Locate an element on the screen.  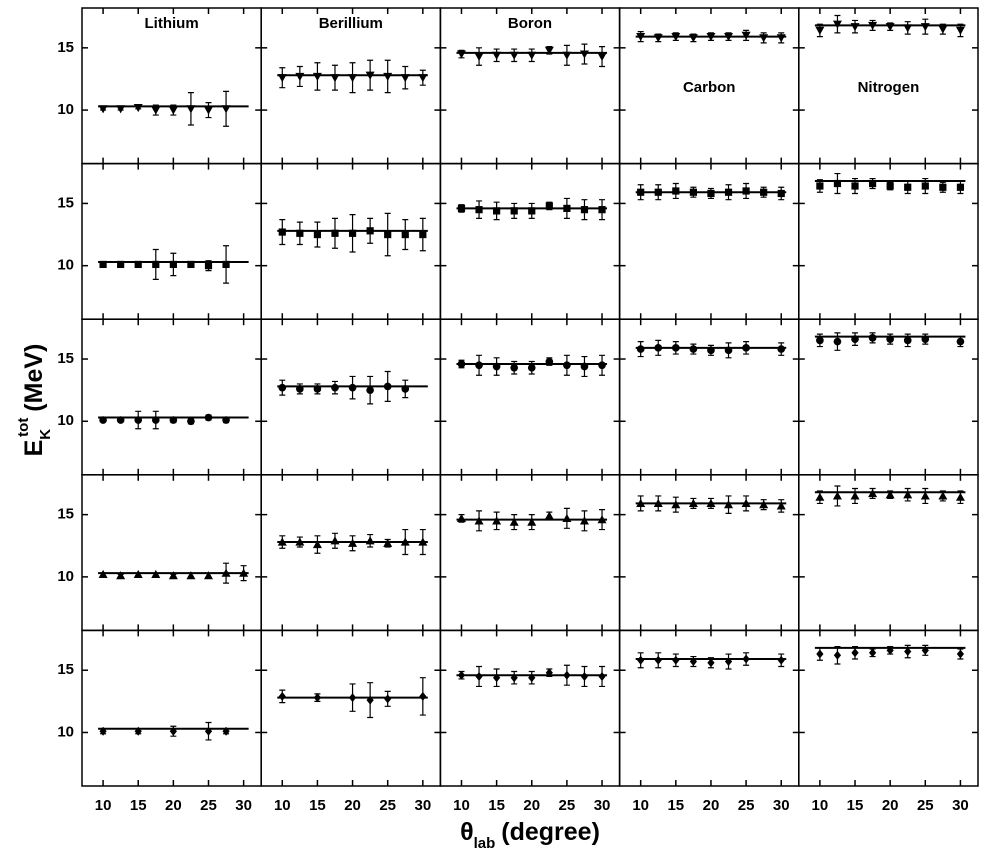
x-tick-label: 30 is located at coordinates (781, 805).